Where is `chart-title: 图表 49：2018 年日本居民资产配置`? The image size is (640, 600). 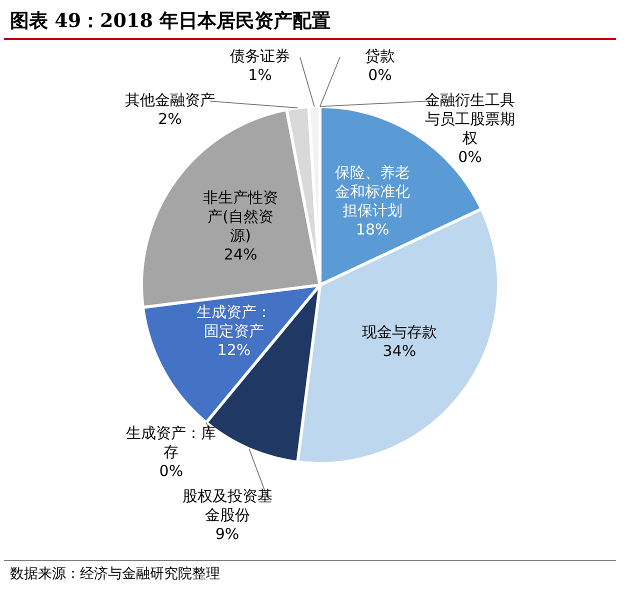
chart-title: 图表 49：2018 年日本居民资产配置 is located at coordinates (310, 20).